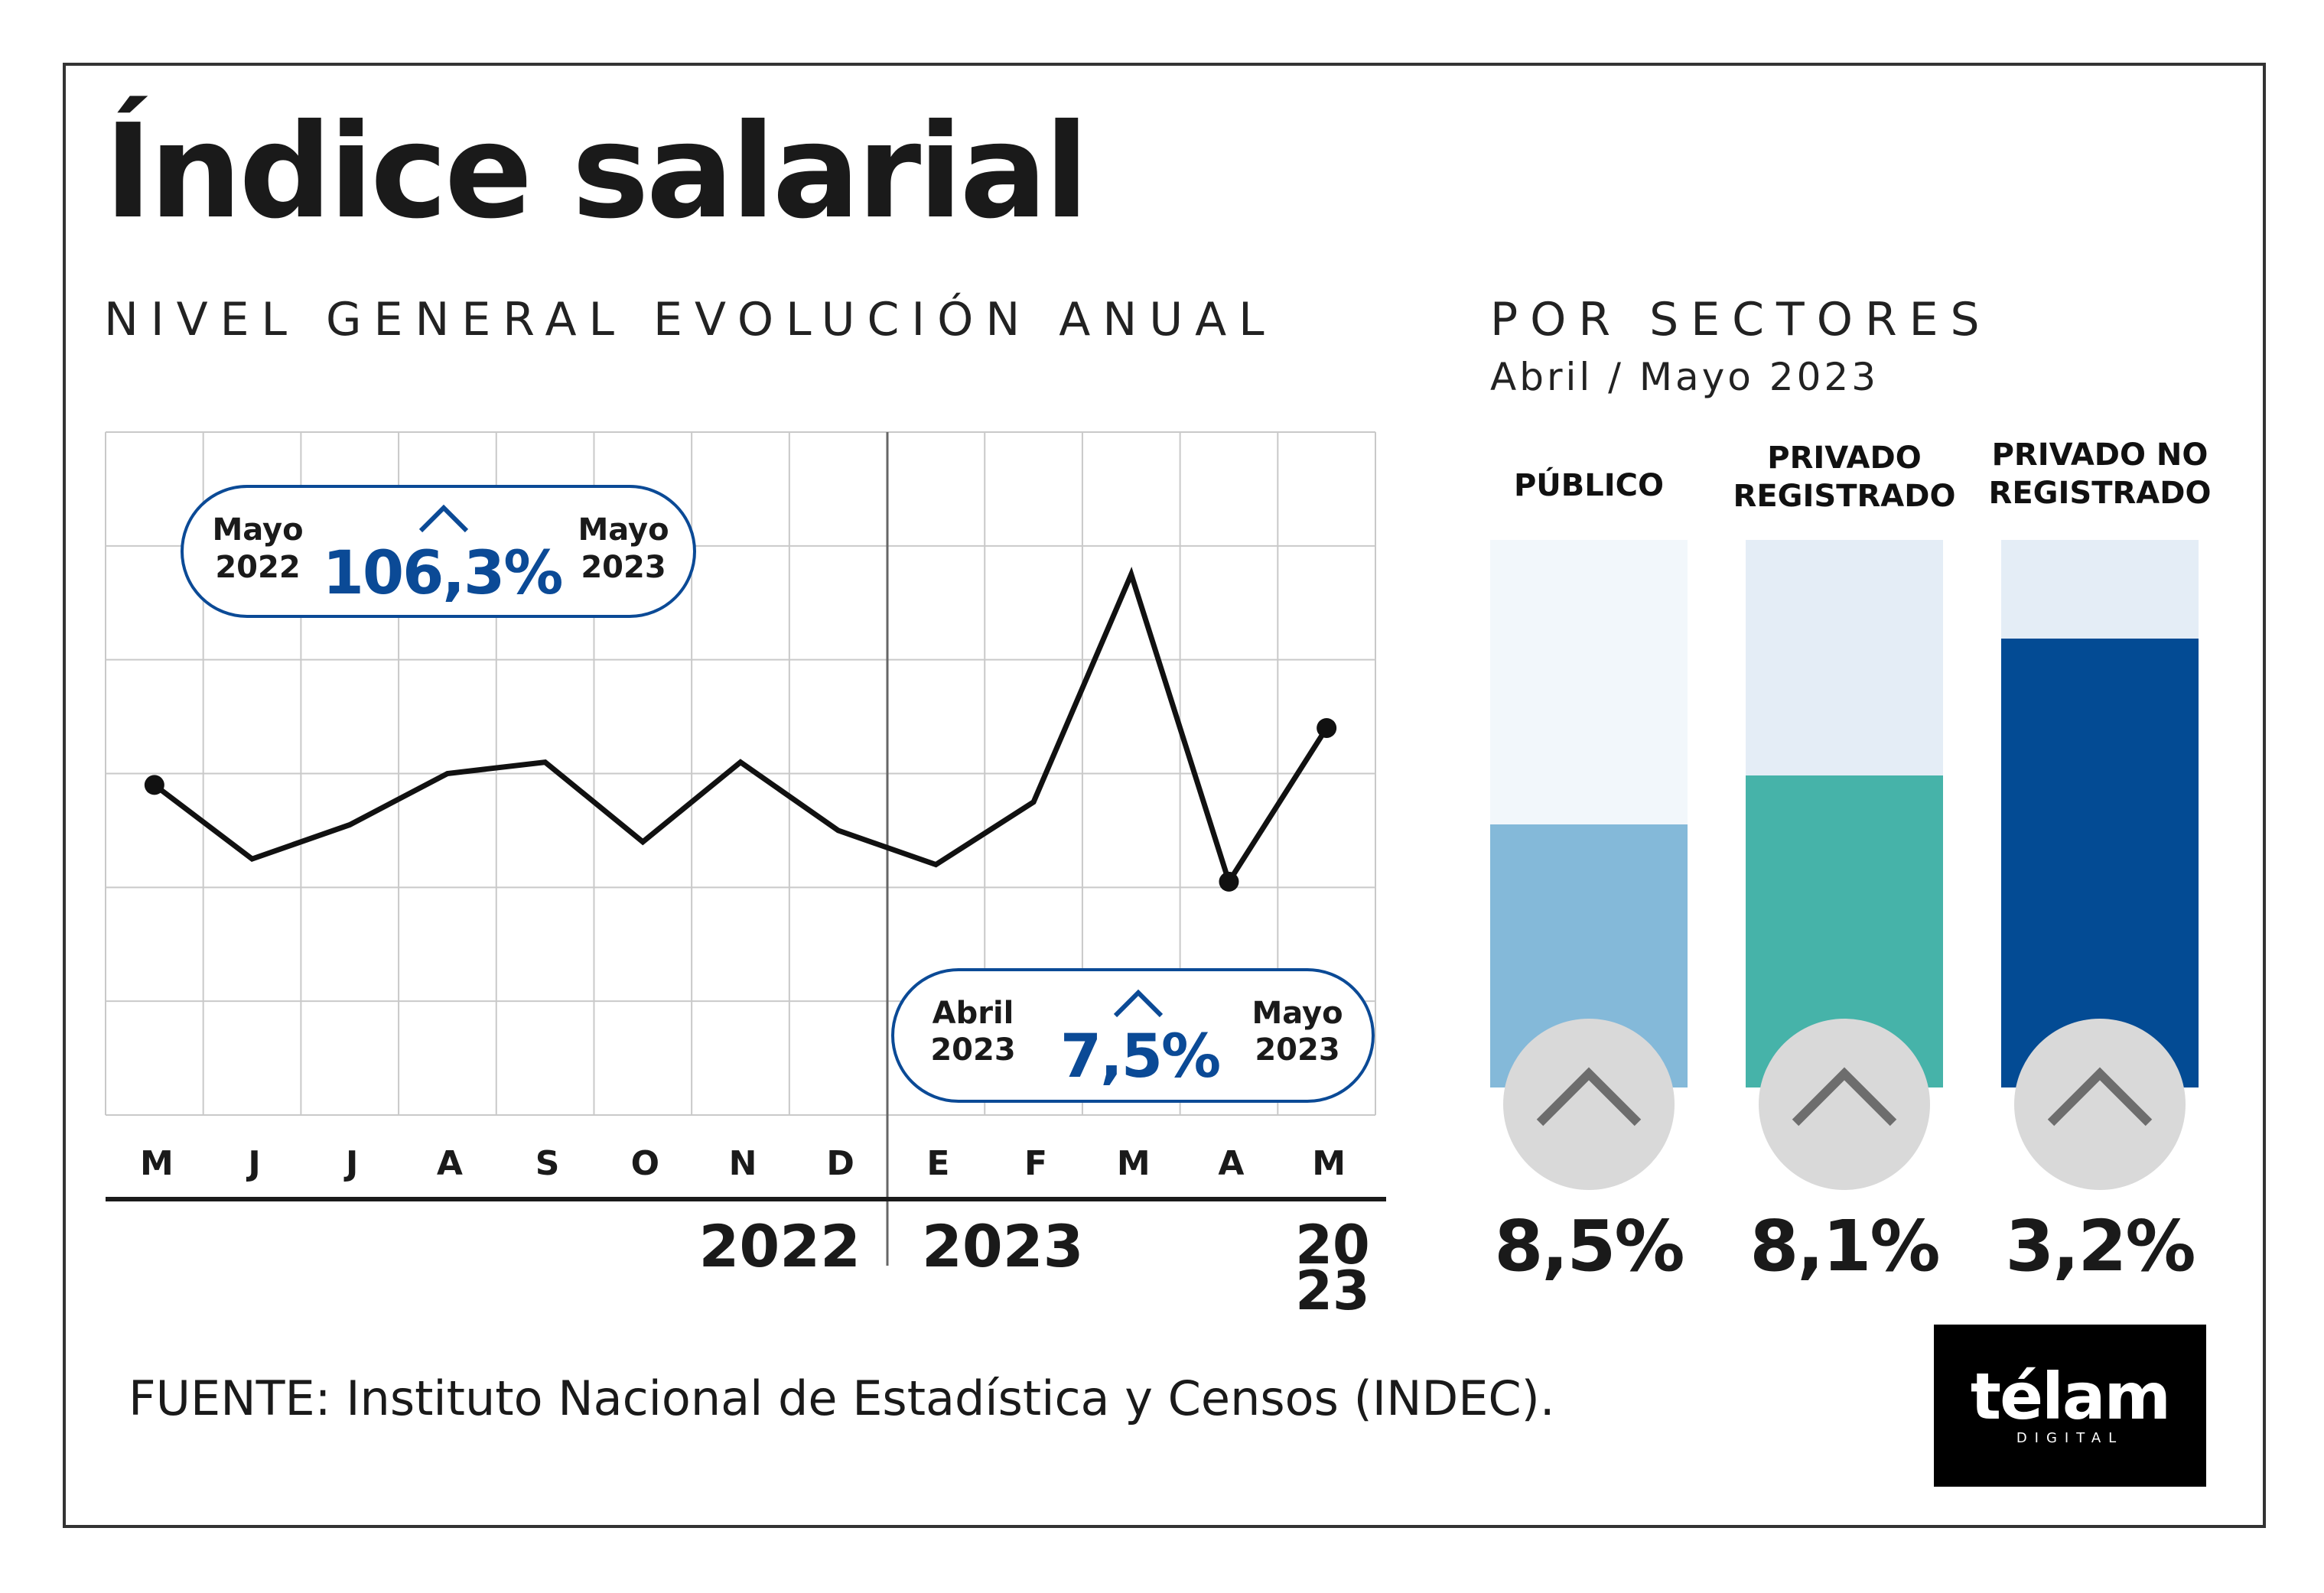 This screenshot has height=1593, width=2324. Describe the element at coordinates (1845, 1246) in the screenshot. I see `sector-value: 8,1%` at that location.